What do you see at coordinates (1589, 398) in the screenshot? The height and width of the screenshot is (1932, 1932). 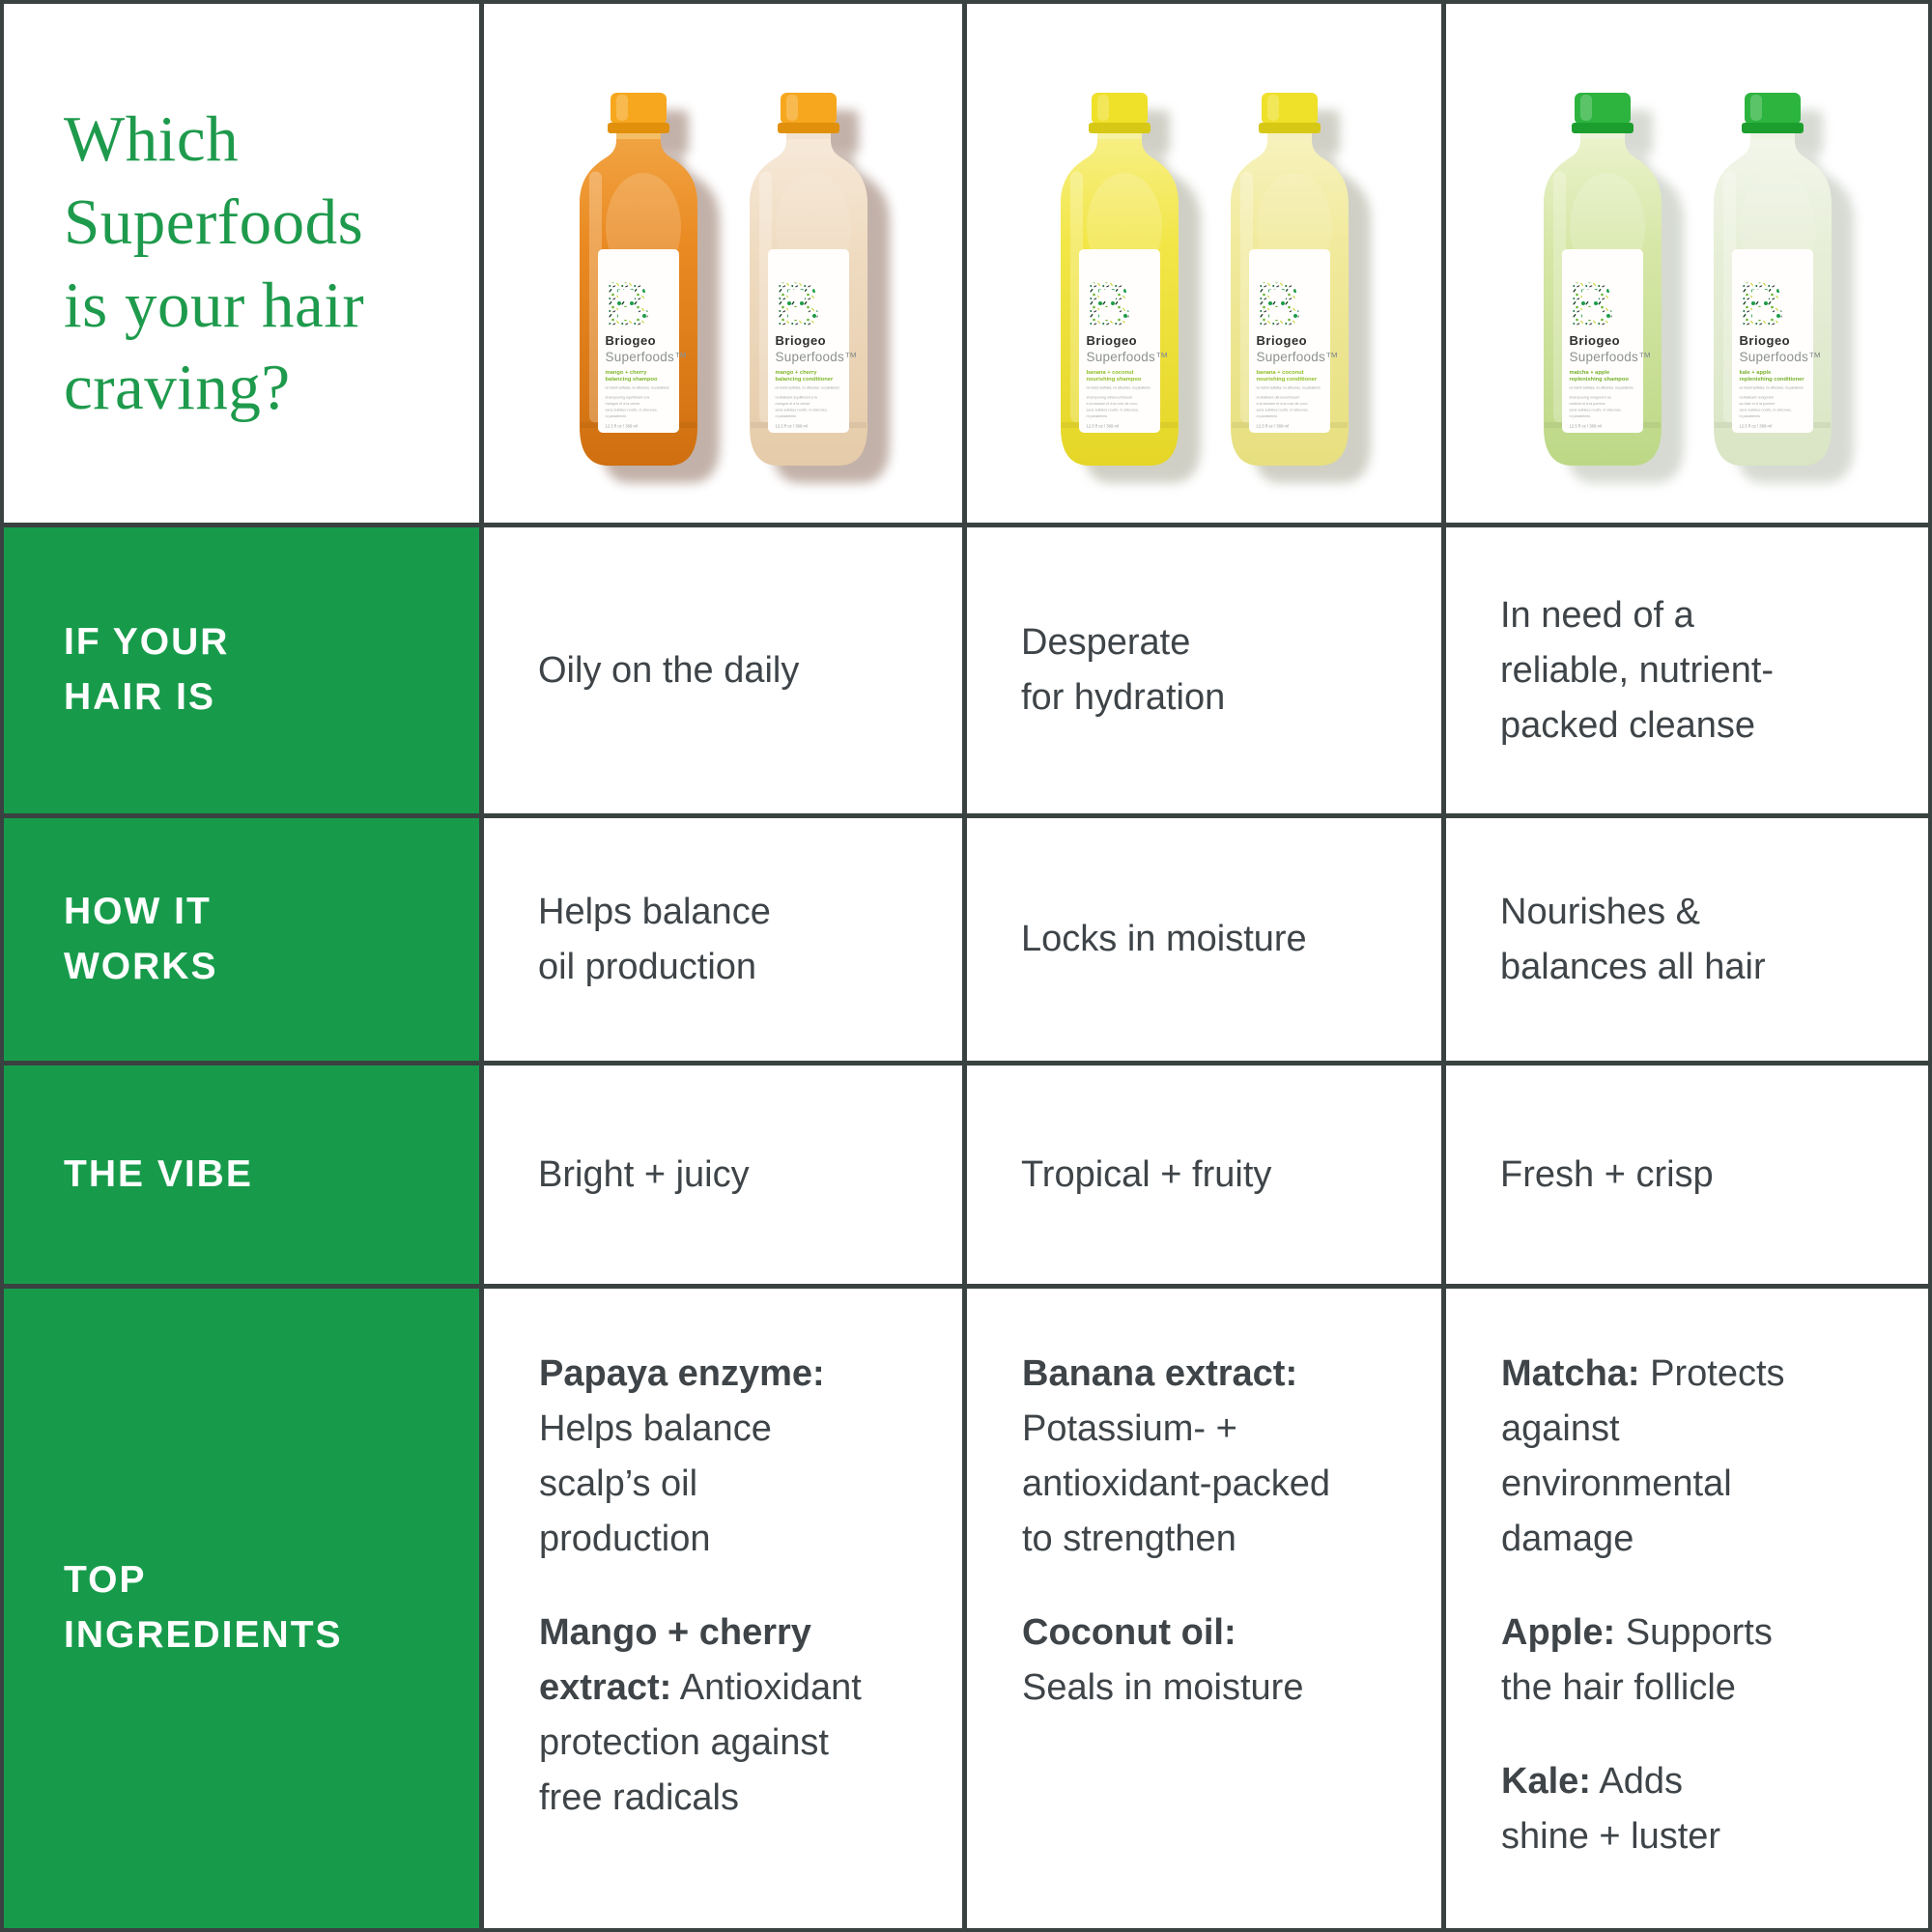 I see `label-detail-line: shampooing revigorant au` at bounding box center [1589, 398].